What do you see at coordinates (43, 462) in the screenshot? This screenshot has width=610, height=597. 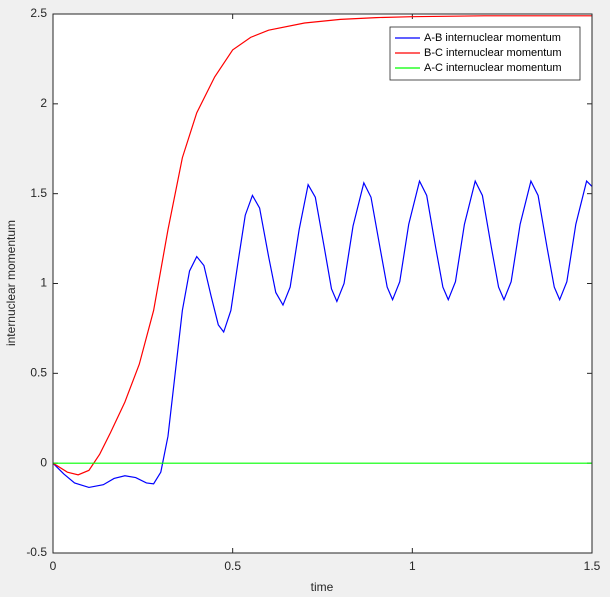 I see `y-tick-label: 0` at bounding box center [43, 462].